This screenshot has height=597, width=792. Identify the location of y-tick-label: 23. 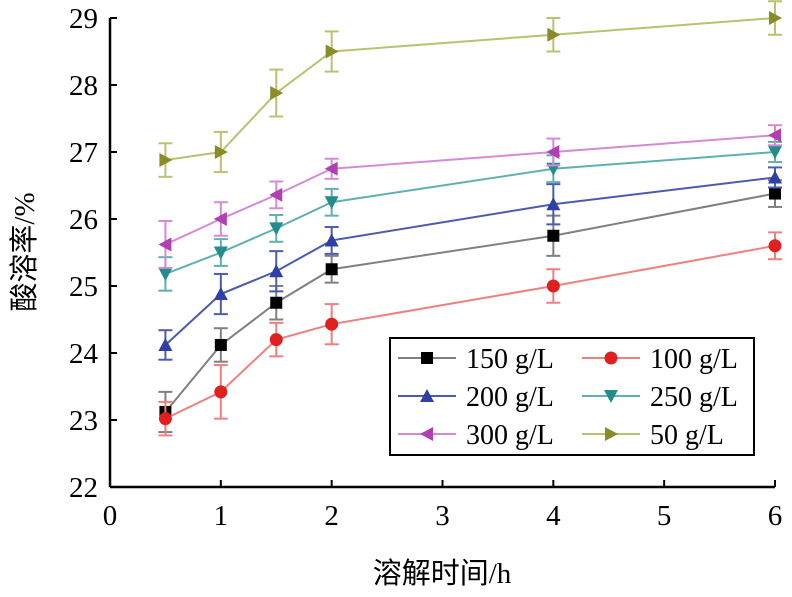
(83, 421).